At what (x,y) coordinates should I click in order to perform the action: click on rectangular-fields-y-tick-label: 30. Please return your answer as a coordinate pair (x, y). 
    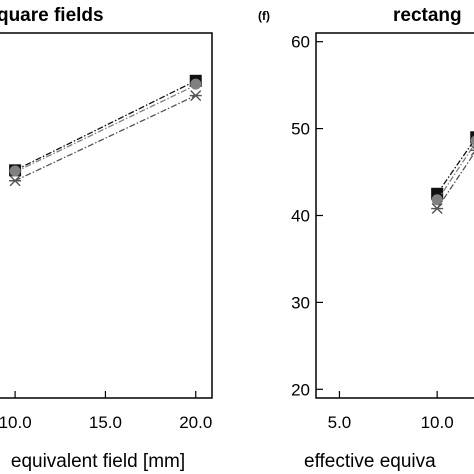
    Looking at the image, I should click on (300, 302).